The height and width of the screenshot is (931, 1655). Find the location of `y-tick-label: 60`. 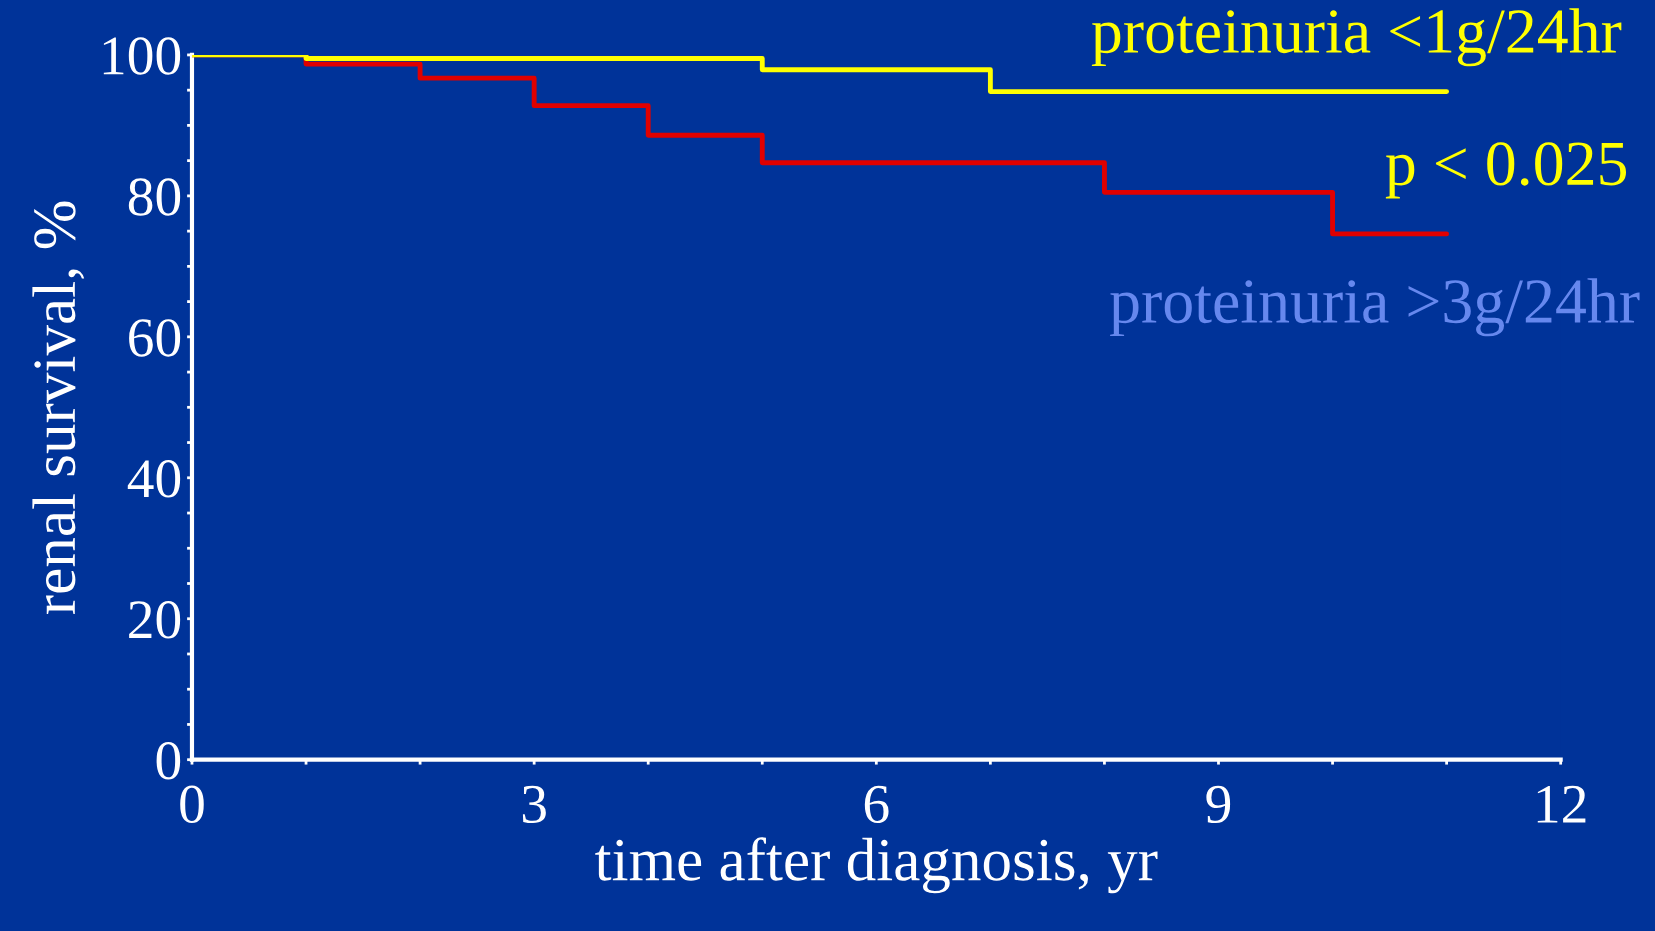

y-tick-label: 60 is located at coordinates (155, 338).